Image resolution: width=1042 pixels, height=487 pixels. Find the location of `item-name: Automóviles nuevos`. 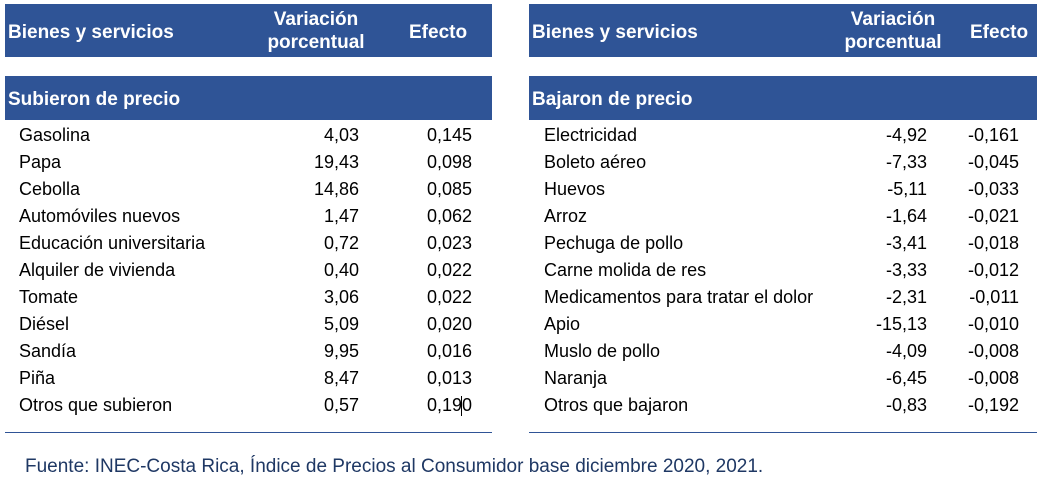

item-name: Automóviles nuevos is located at coordinates (100, 216).